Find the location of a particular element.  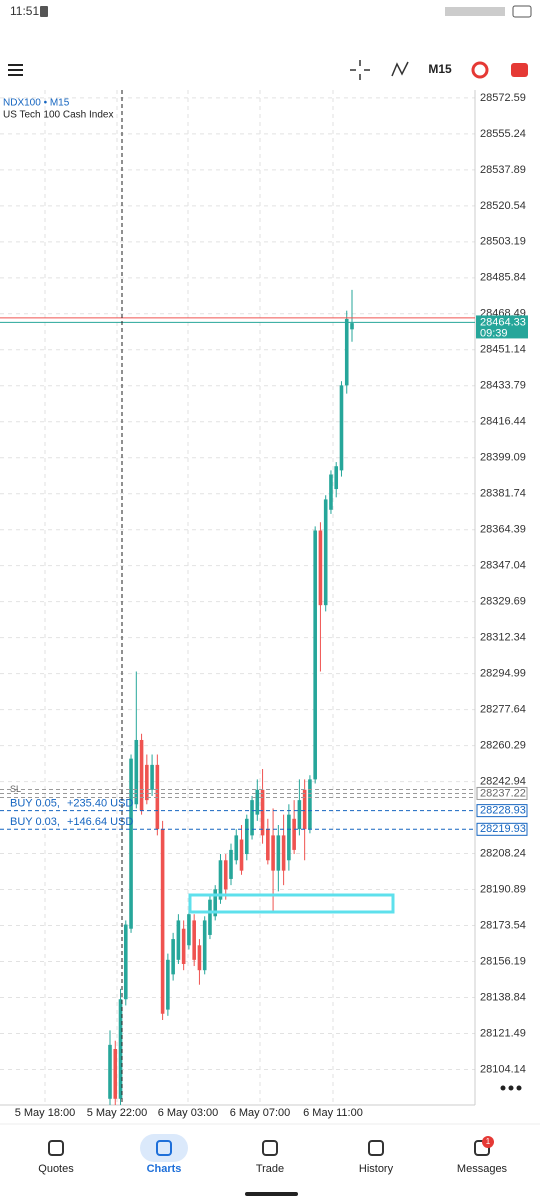

x-tick-label: 6 May 03:00 is located at coordinates (188, 1113).